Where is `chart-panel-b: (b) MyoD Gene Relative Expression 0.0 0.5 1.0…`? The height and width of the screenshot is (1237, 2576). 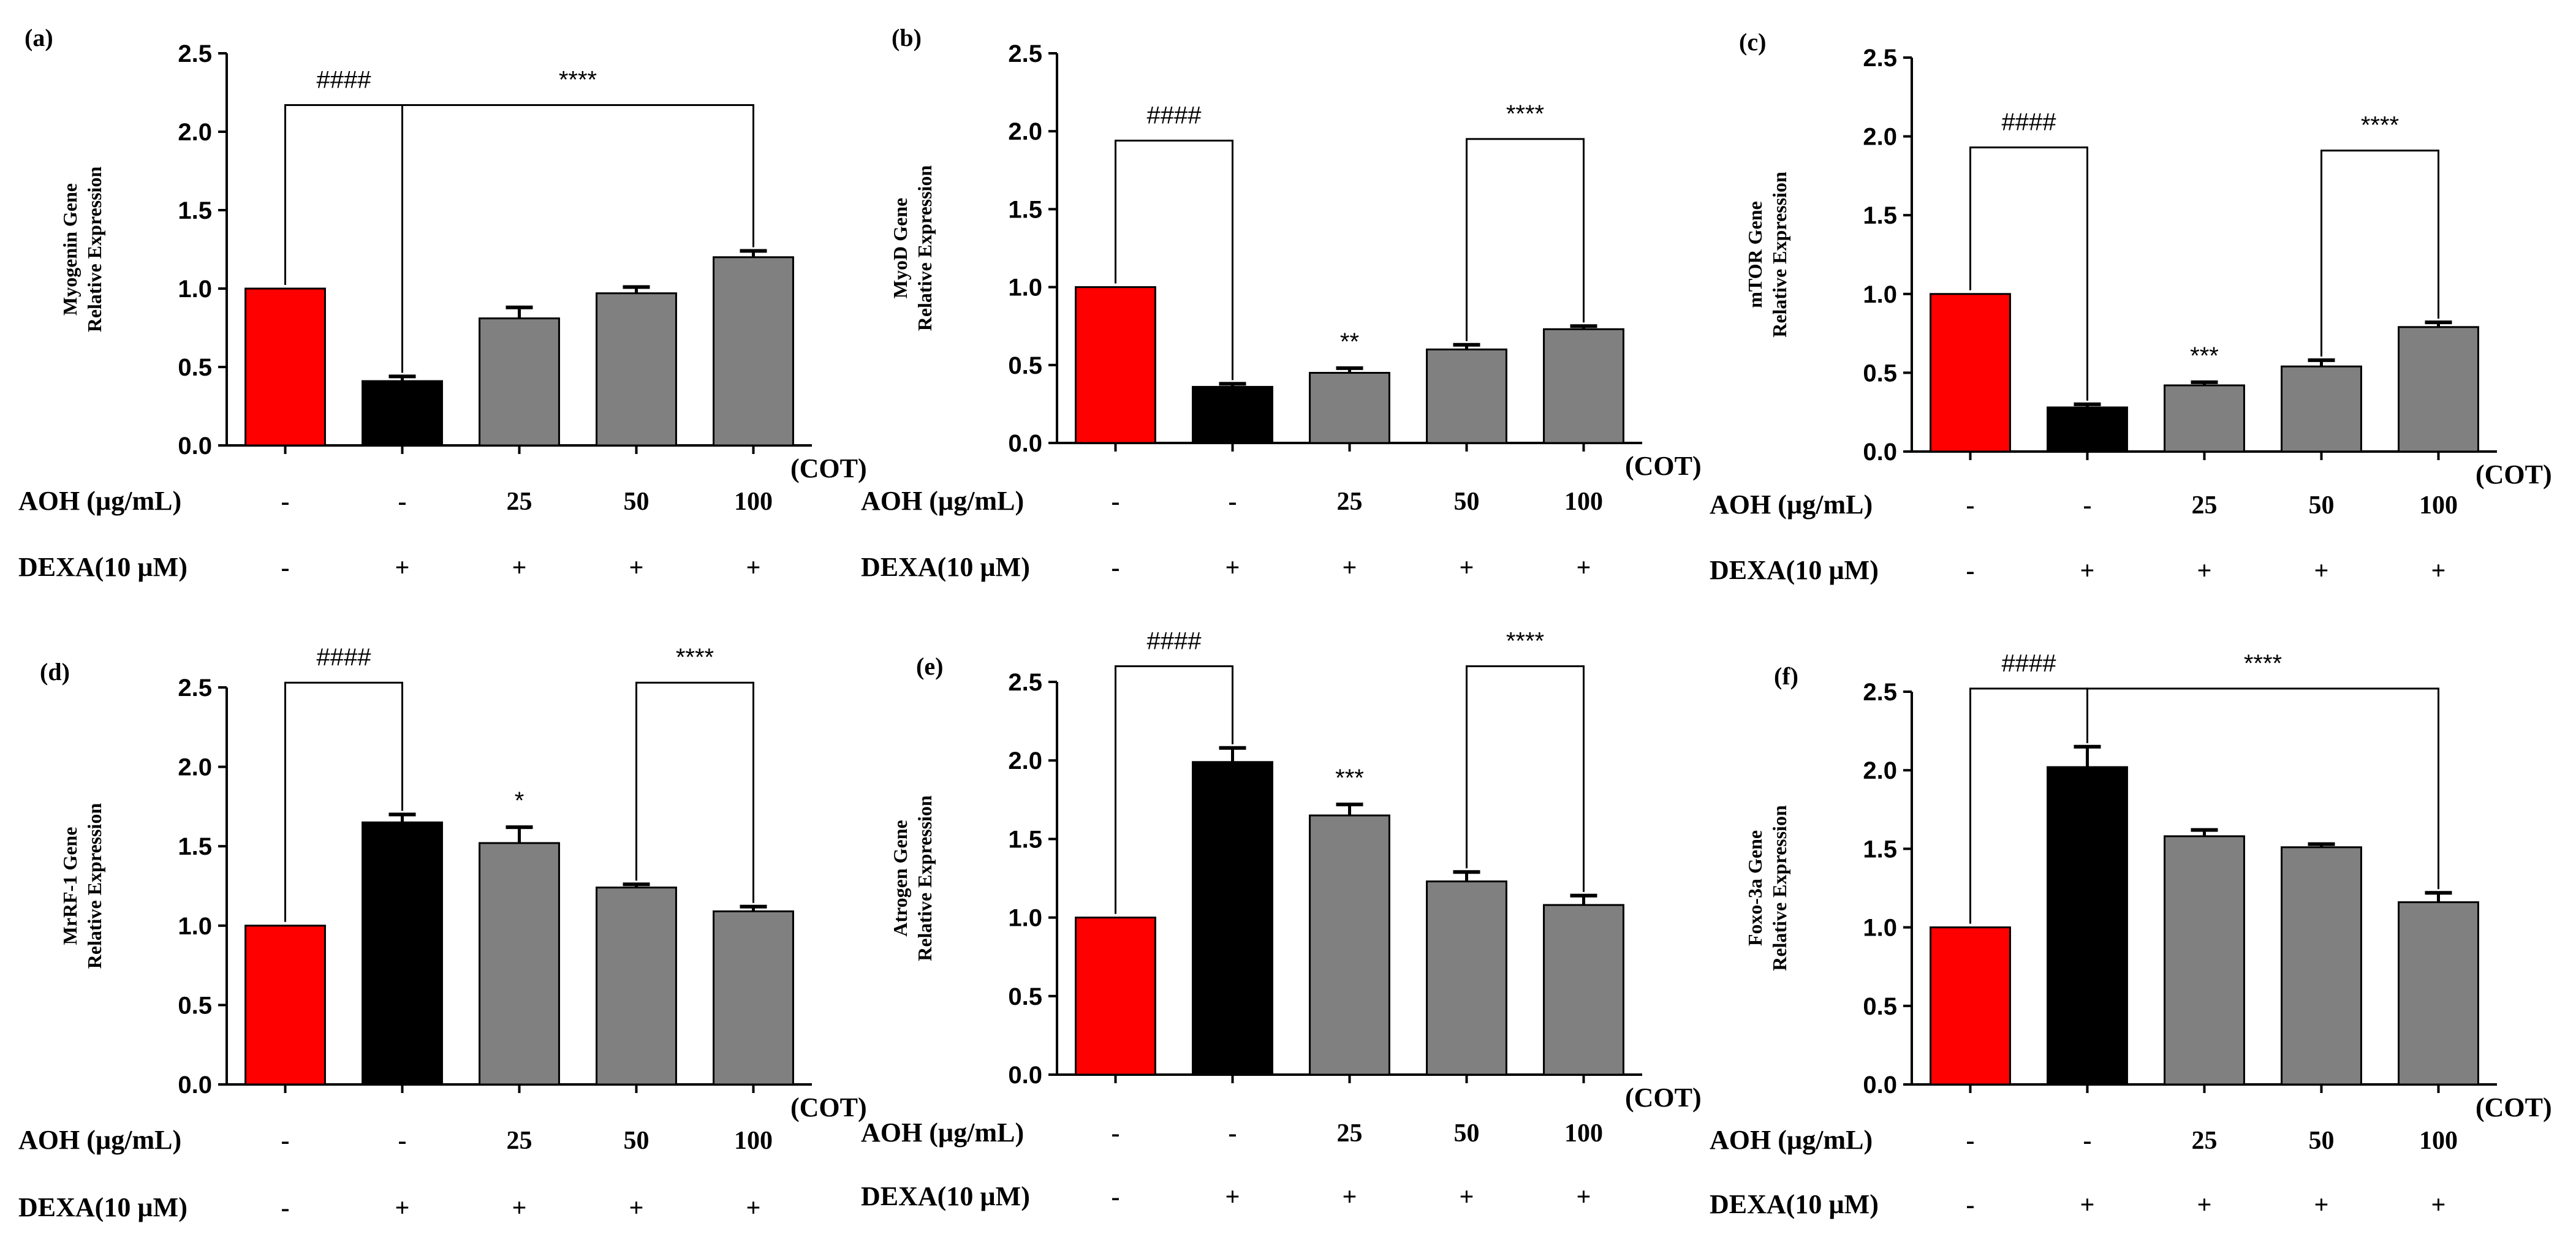
chart-panel-b: (b) MyoD Gene Relative Expression 0.0 0.5 1.0… is located at coordinates (1282, 303).